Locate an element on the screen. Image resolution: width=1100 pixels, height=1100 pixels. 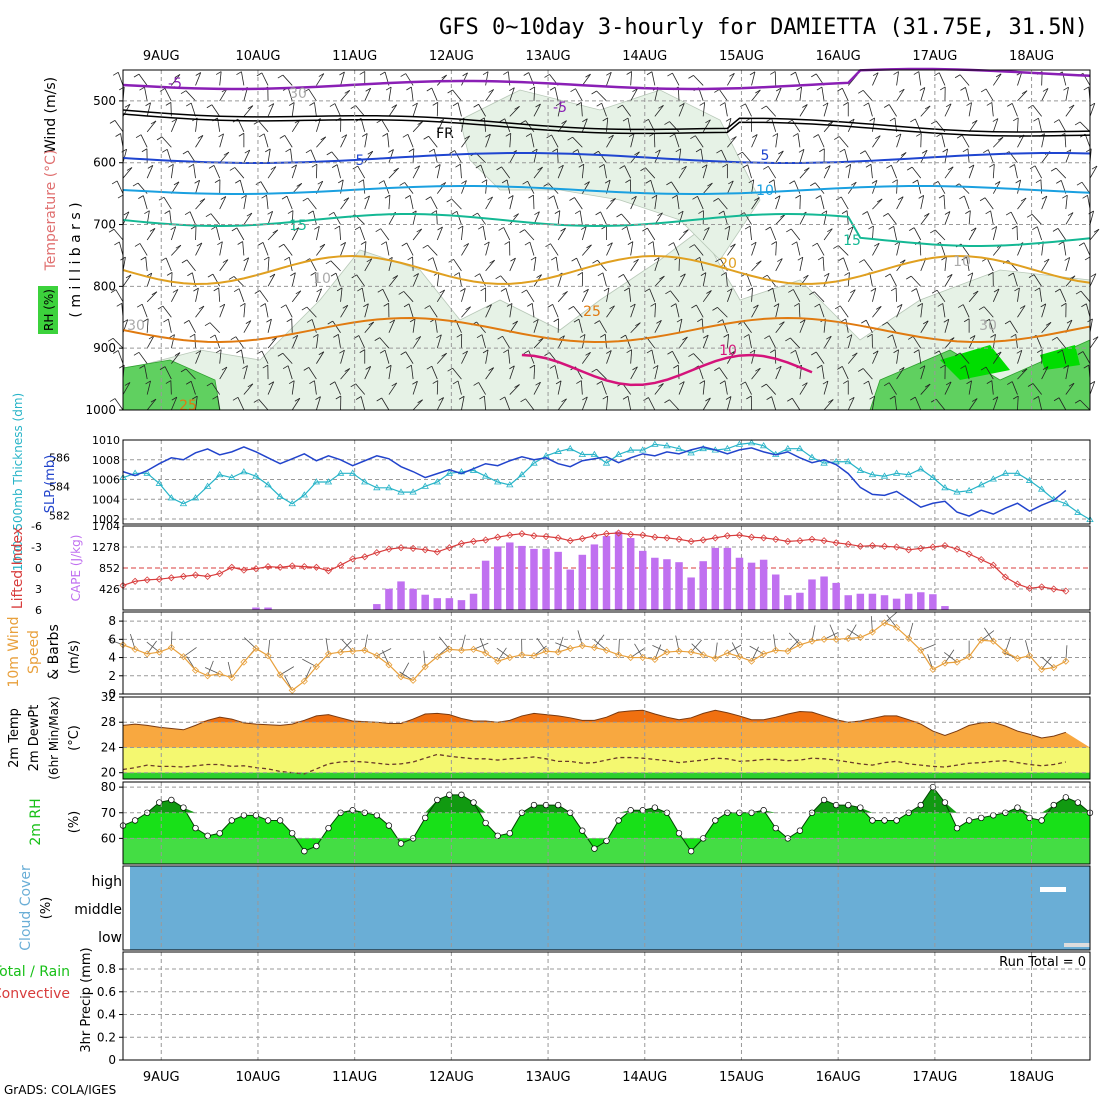
isotherm-label: -5 is located at coordinates (560, 108).